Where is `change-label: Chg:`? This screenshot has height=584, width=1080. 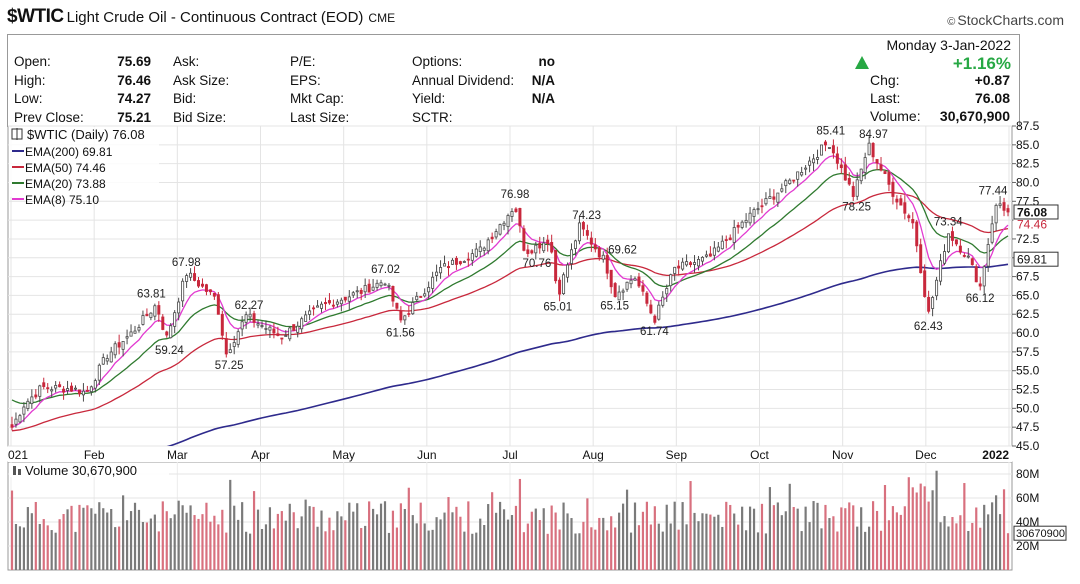 change-label: Chg: is located at coordinates (885, 80).